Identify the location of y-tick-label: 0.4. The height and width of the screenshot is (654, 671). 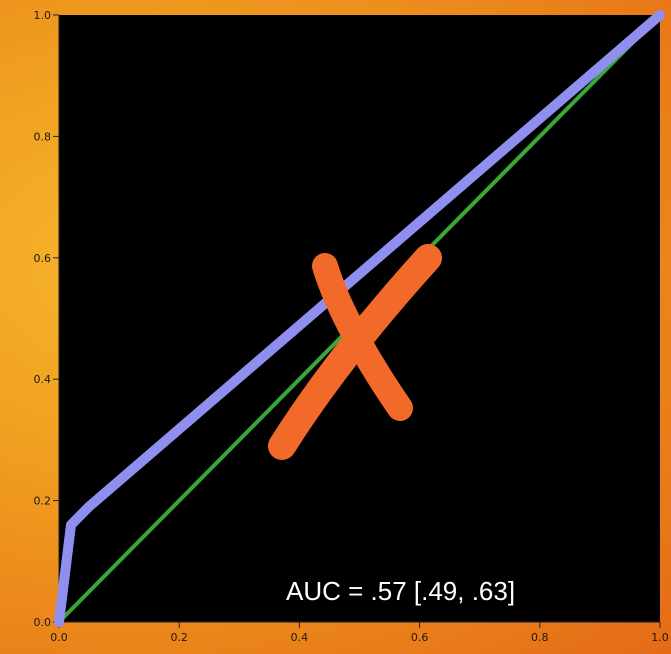
(43, 379).